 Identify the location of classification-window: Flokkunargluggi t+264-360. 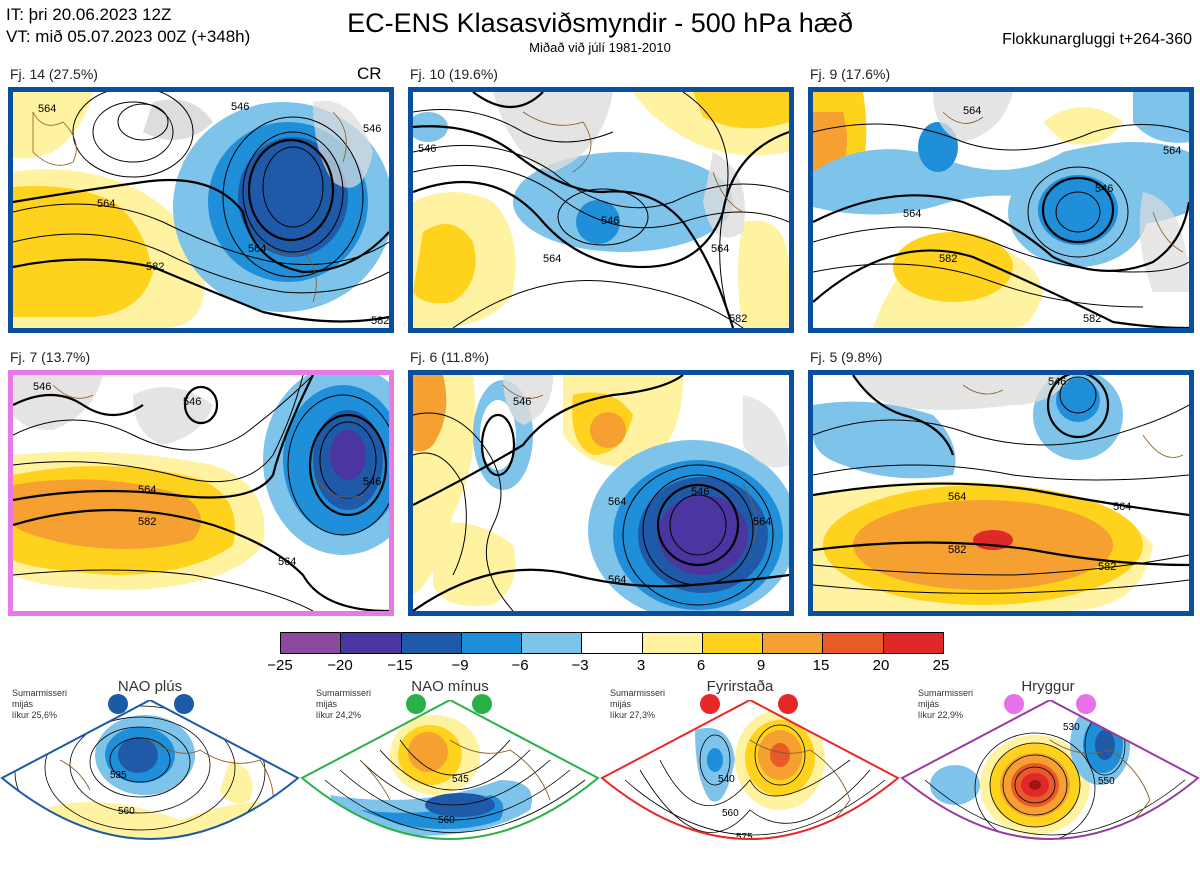
(1097, 39).